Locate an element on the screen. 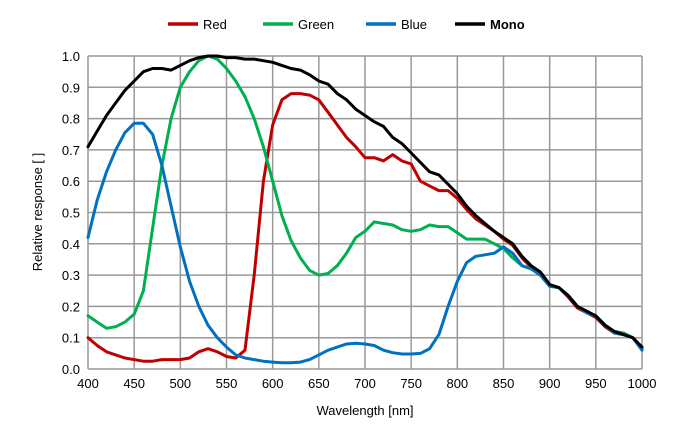 Image resolution: width=690 pixels, height=428 pixels. x-tick-label: 550 is located at coordinates (227, 383).